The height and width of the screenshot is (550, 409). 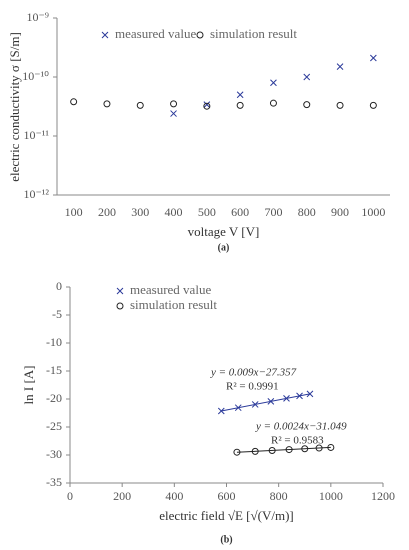 I want to click on trendline-equation: y = 0.009x−27.357, so click(x=253, y=373).